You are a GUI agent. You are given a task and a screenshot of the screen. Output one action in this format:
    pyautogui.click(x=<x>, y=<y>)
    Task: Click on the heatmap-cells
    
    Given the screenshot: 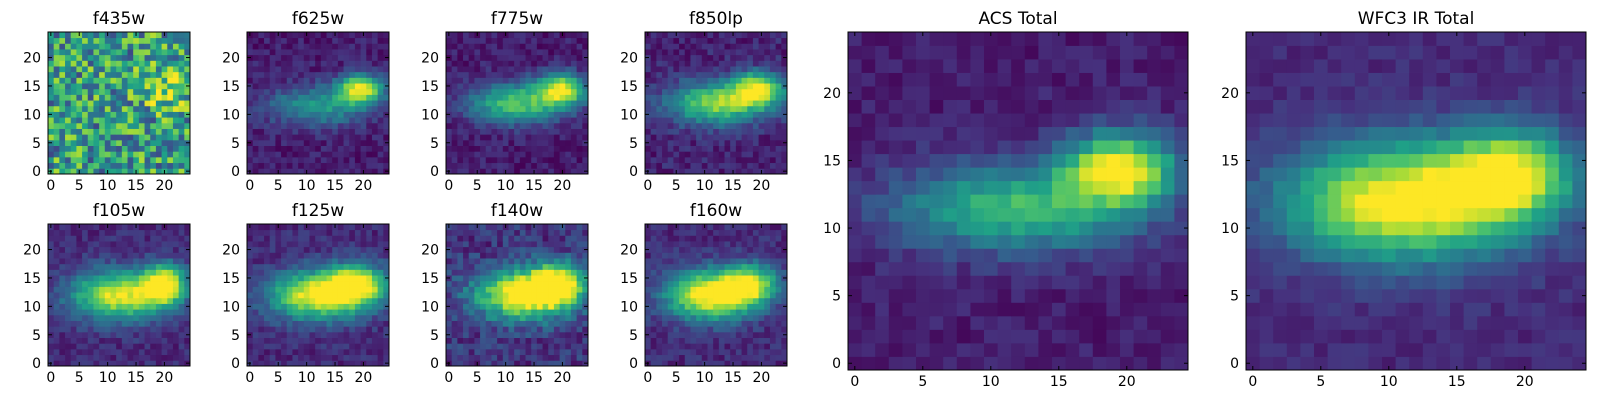 What is the action you would take?
    pyautogui.click(x=318, y=295)
    